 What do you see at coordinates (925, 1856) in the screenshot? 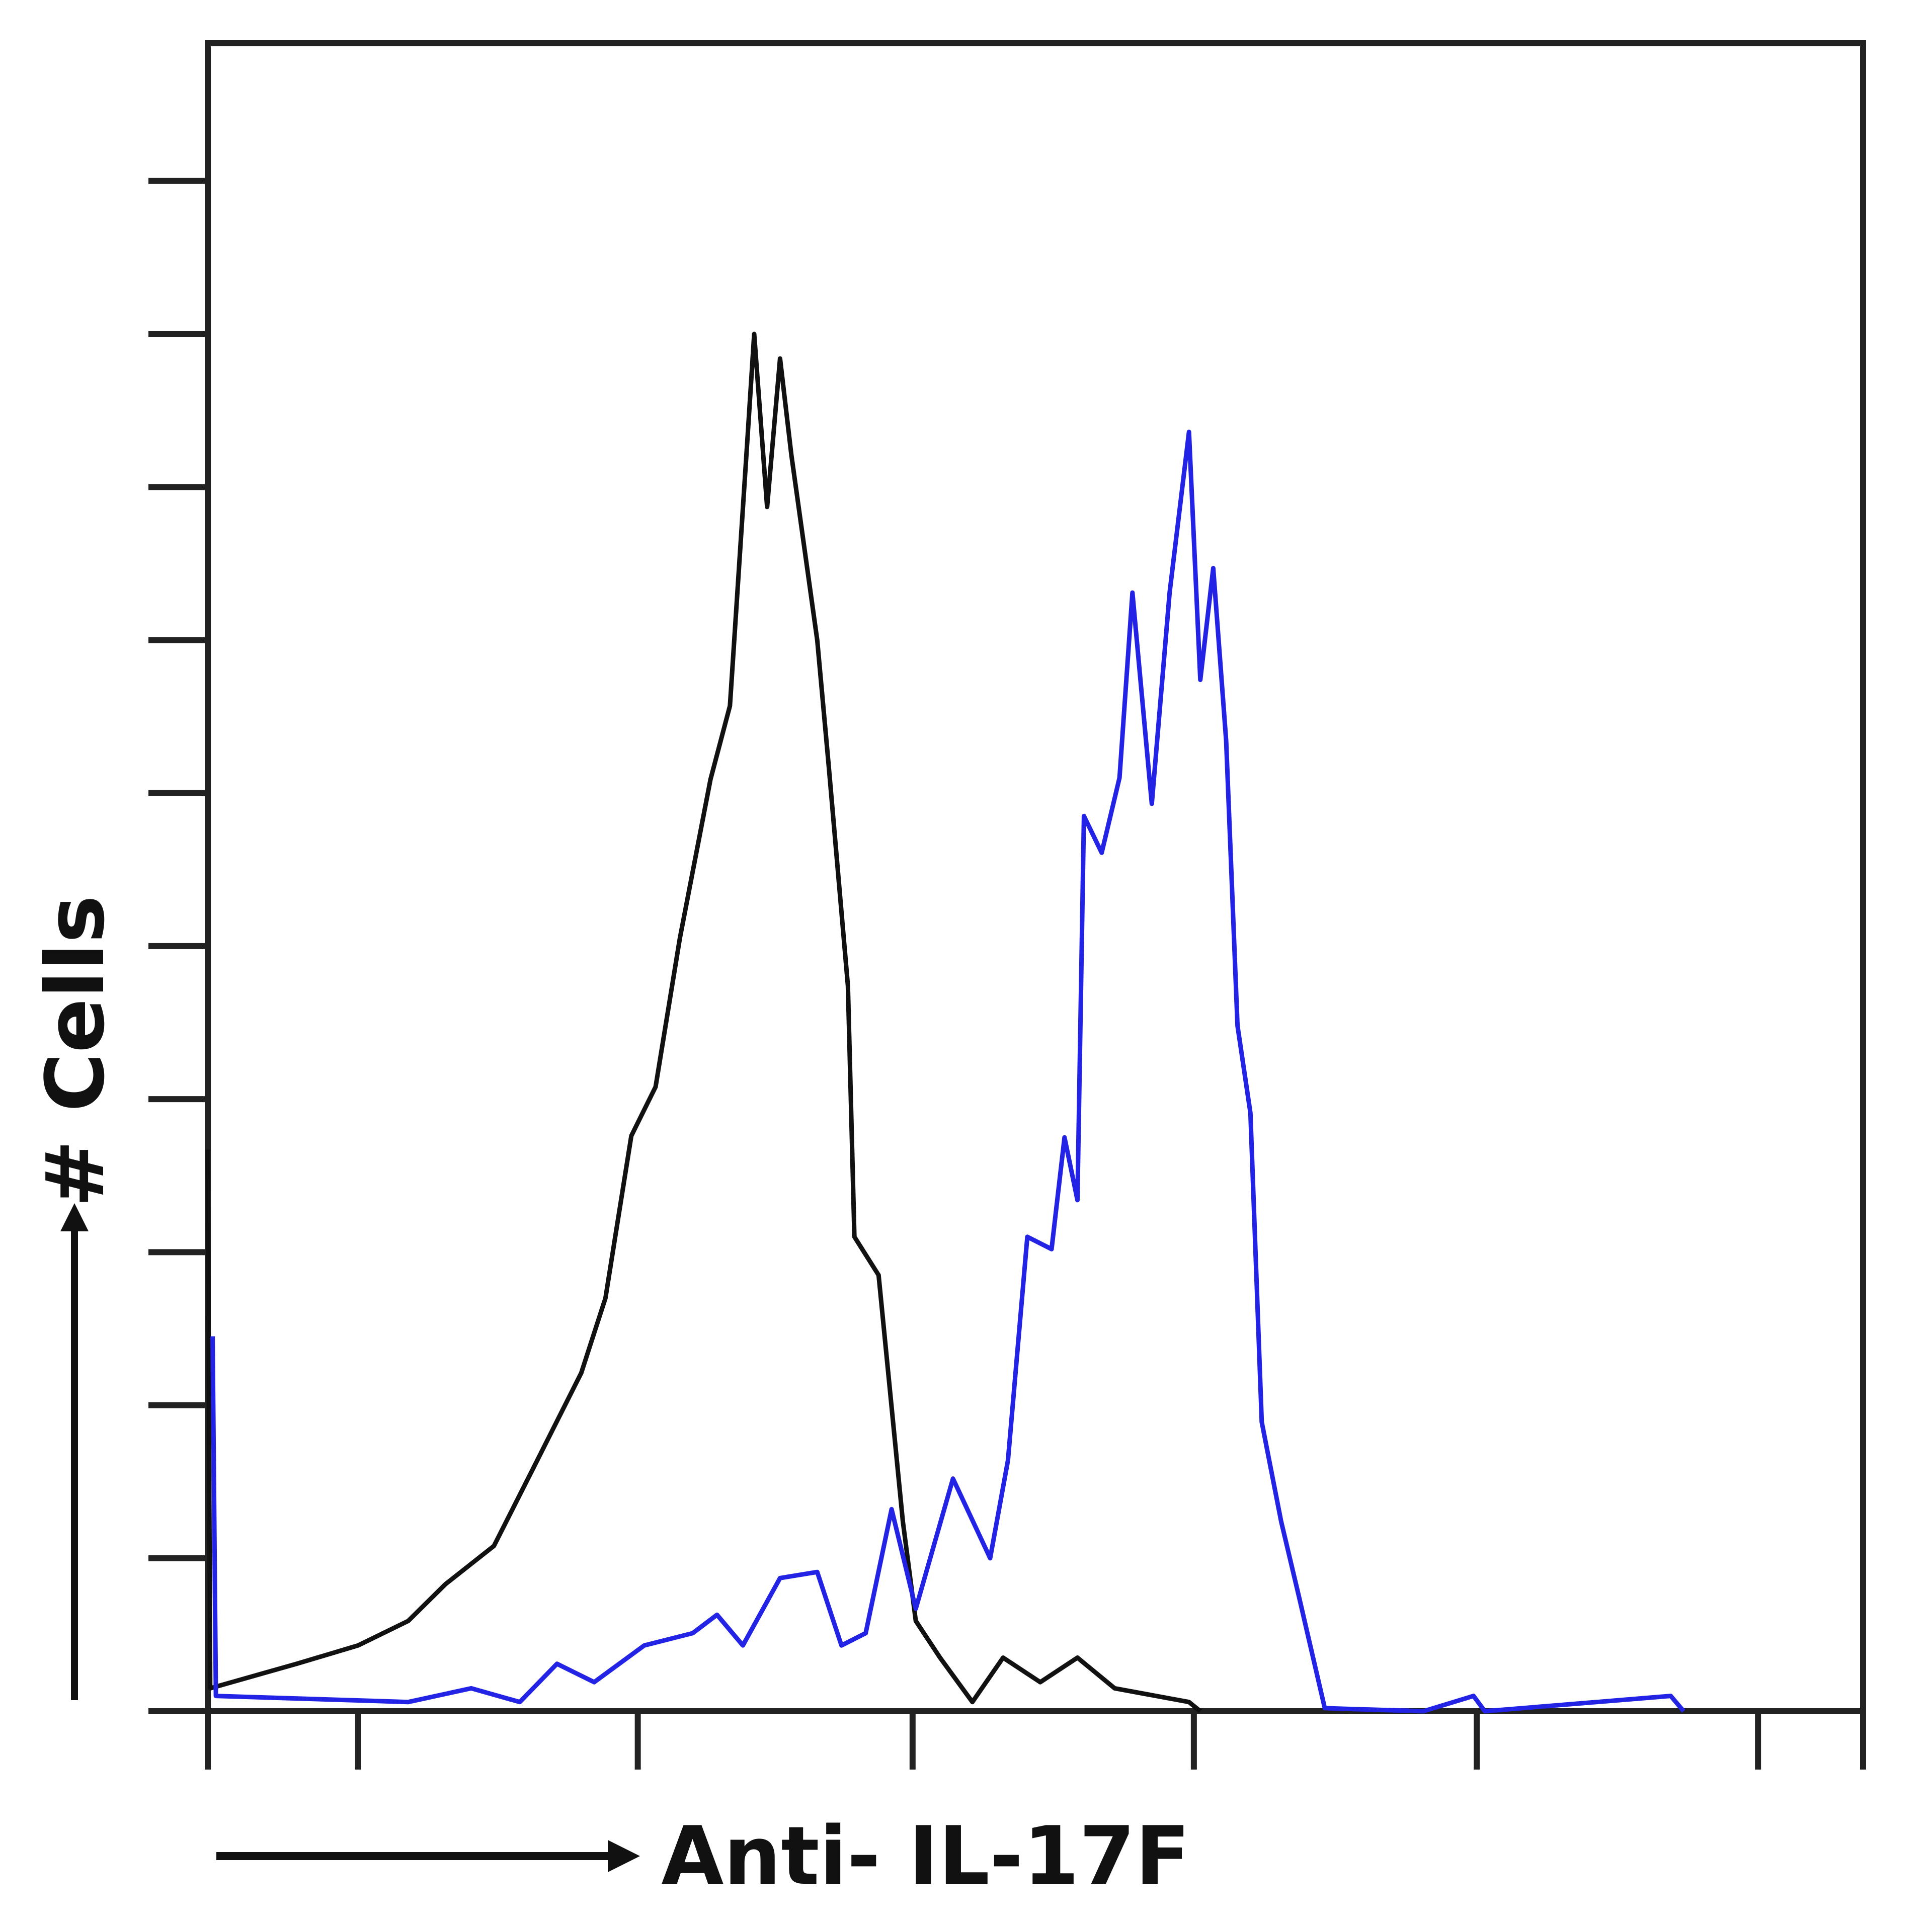
I see `x-axis-label: Anti- IL-17F` at bounding box center [925, 1856].